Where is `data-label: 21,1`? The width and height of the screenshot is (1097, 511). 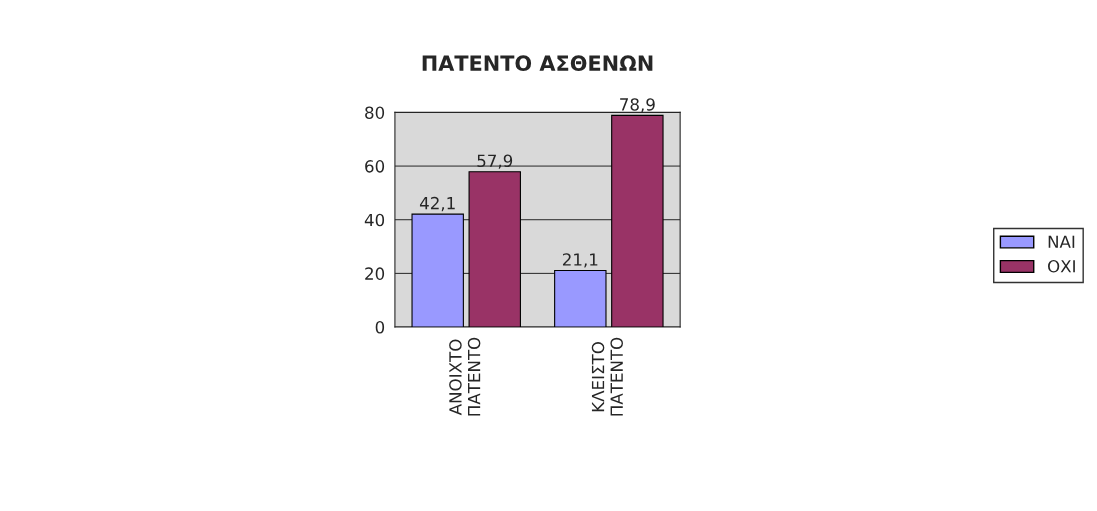
data-label: 21,1 is located at coordinates (580, 260).